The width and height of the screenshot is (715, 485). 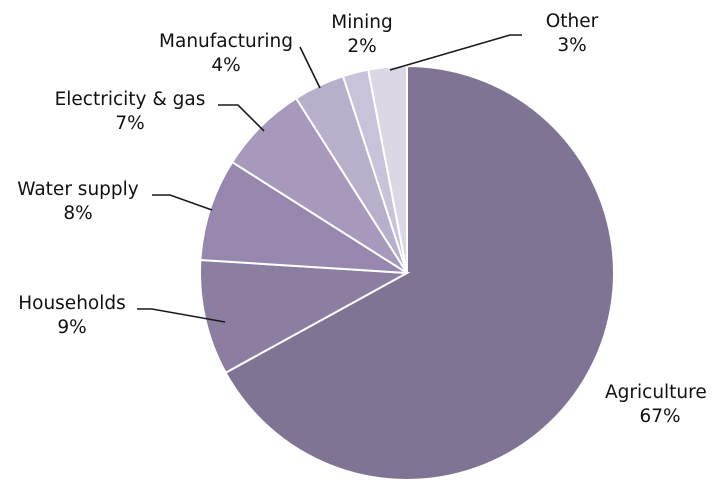 I want to click on slice-label: Households, so click(x=72, y=303).